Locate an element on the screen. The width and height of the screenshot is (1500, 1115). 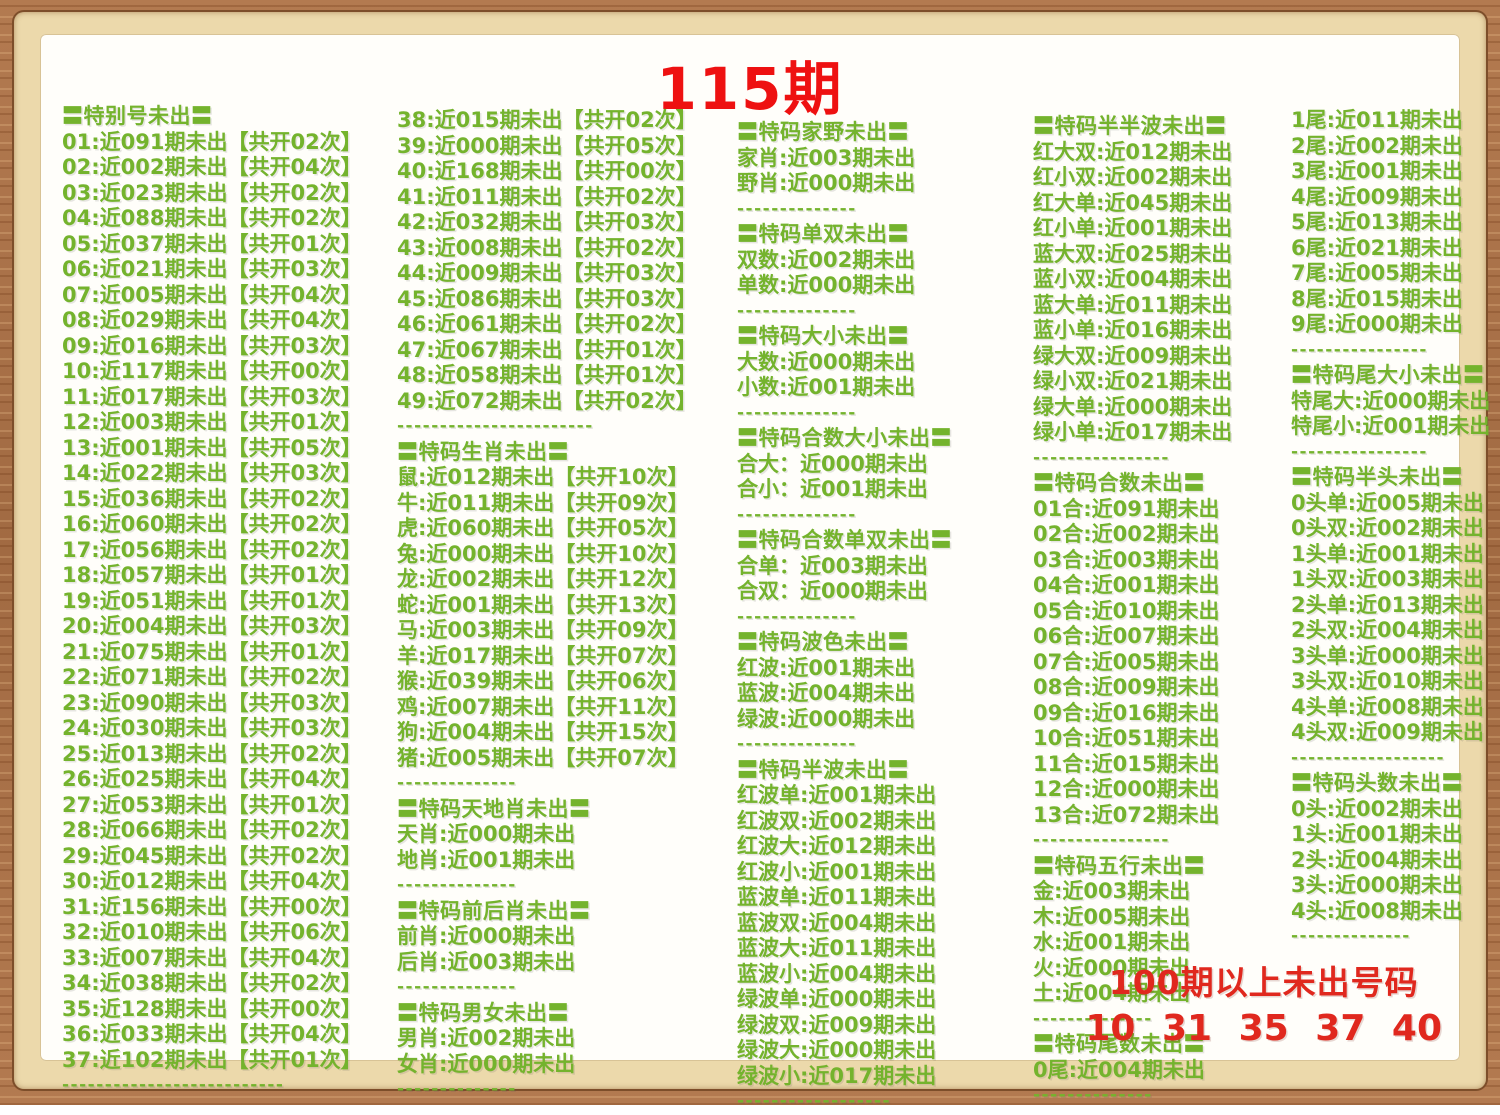
stat-line: 红波小:近001期未出 is located at coordinates (837, 871).